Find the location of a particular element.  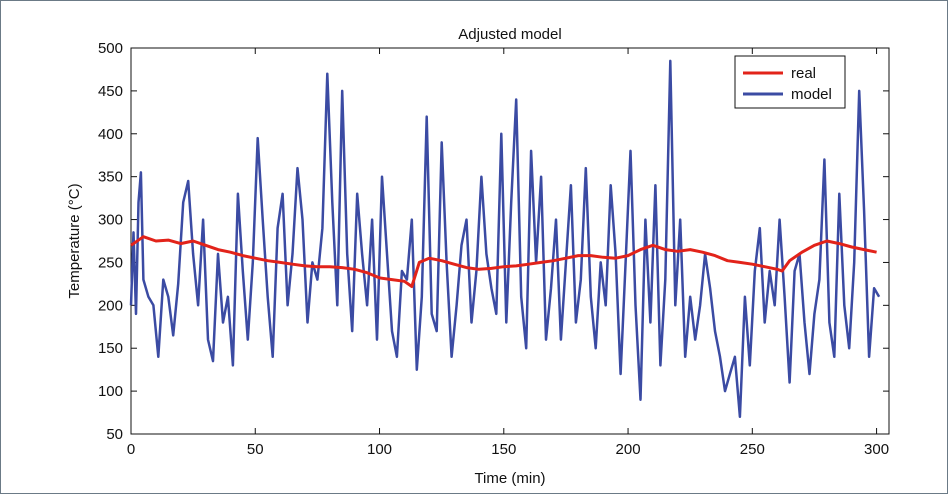

x-tick-label: 150 is located at coordinates (503, 449).